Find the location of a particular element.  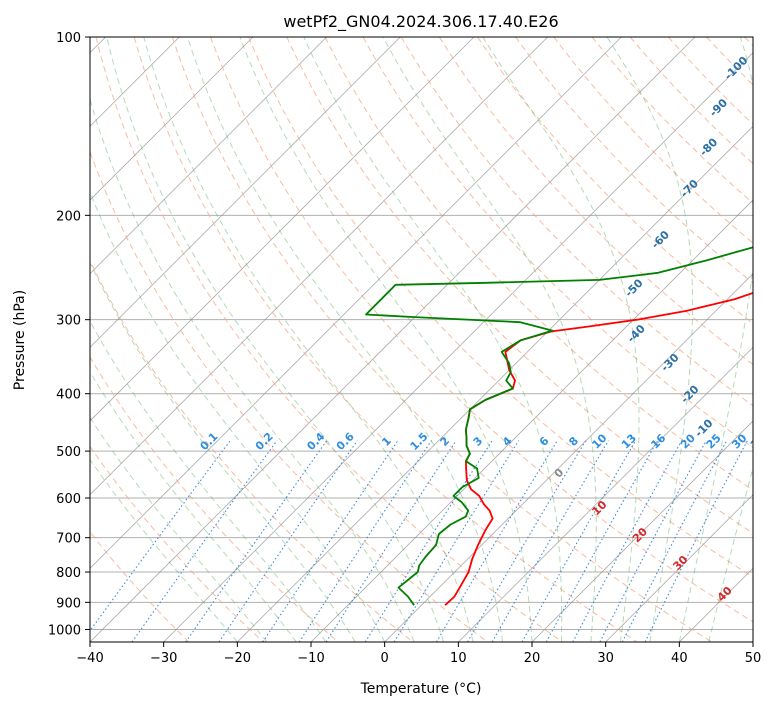

x-tick-label: 50 is located at coordinates (753, 658).